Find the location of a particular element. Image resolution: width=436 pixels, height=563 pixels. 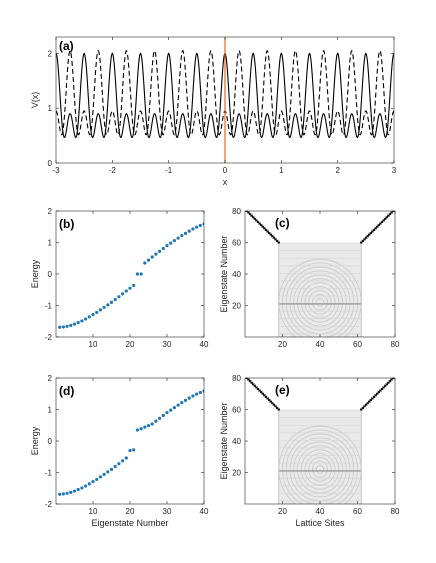

x-tick-label: 1 is located at coordinates (281, 170).